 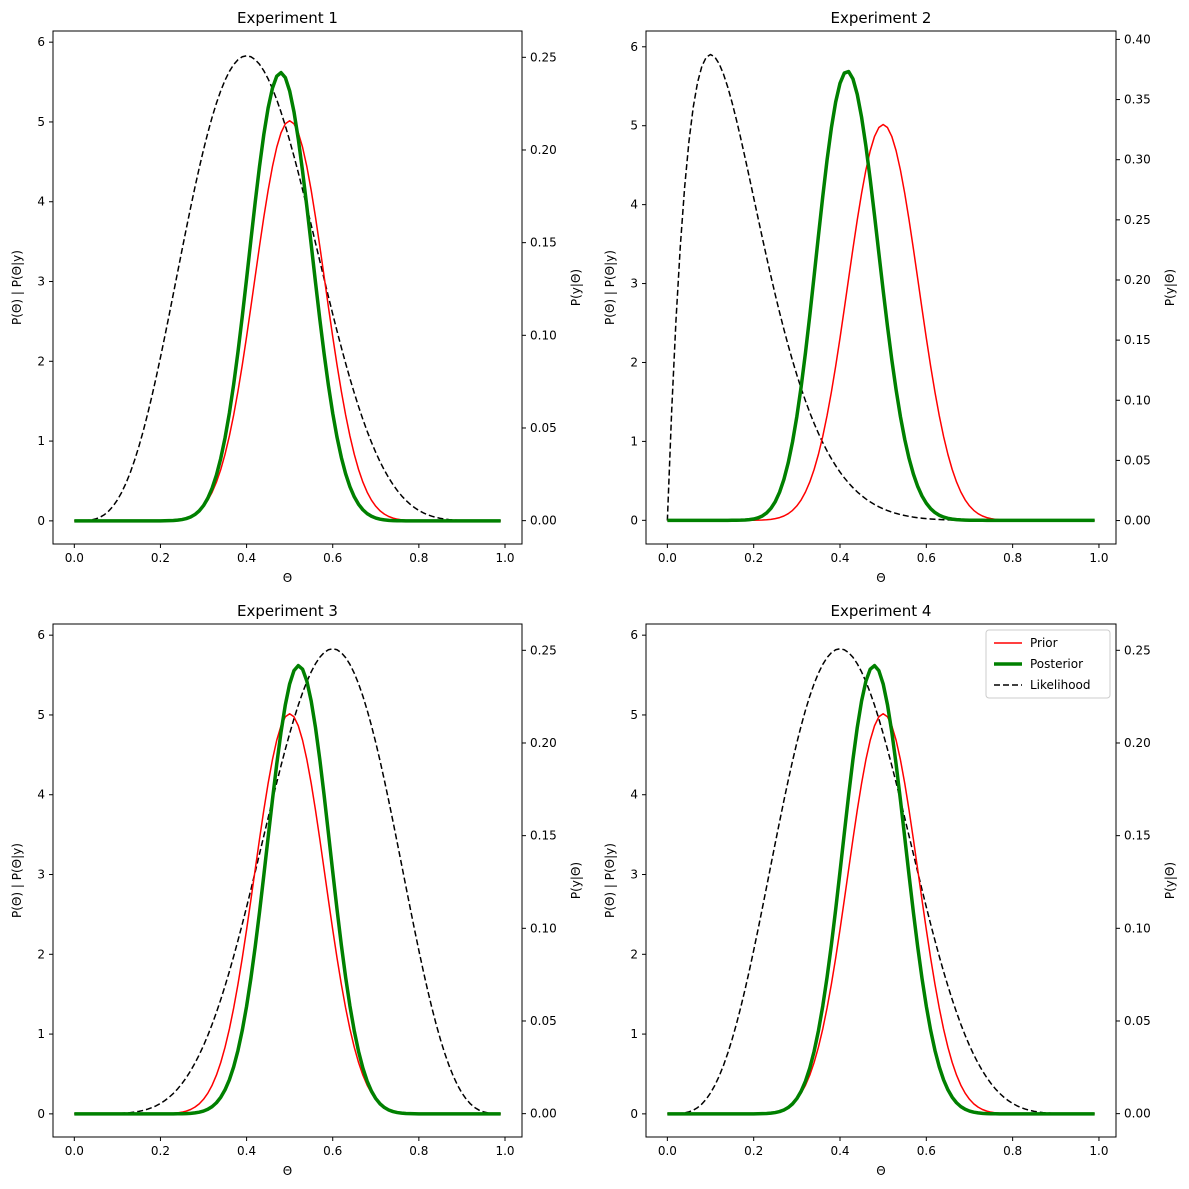 What do you see at coordinates (1137, 160) in the screenshot?
I see `y-right-tick-label: 0.30` at bounding box center [1137, 160].